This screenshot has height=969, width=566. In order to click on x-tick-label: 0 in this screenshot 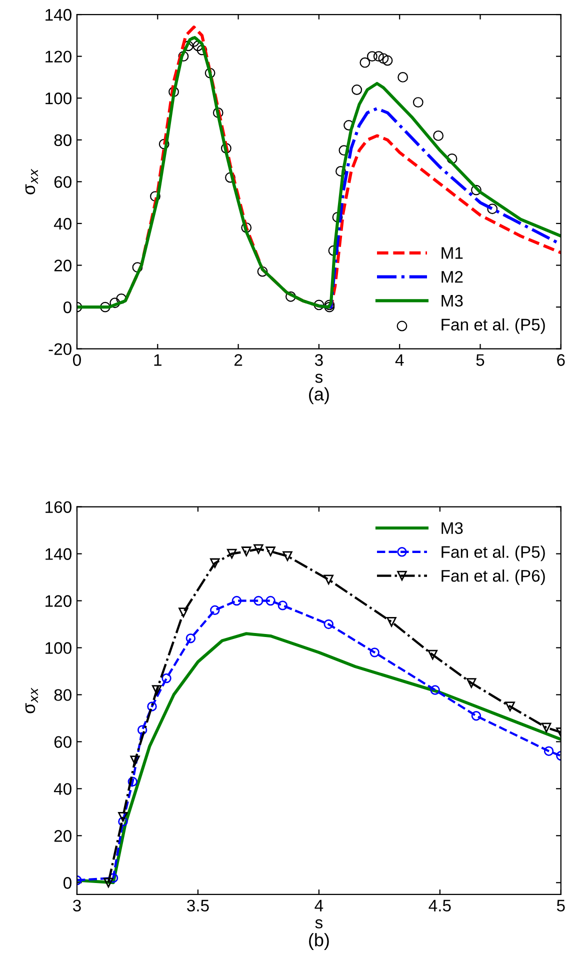, I will do `click(76, 360)`.